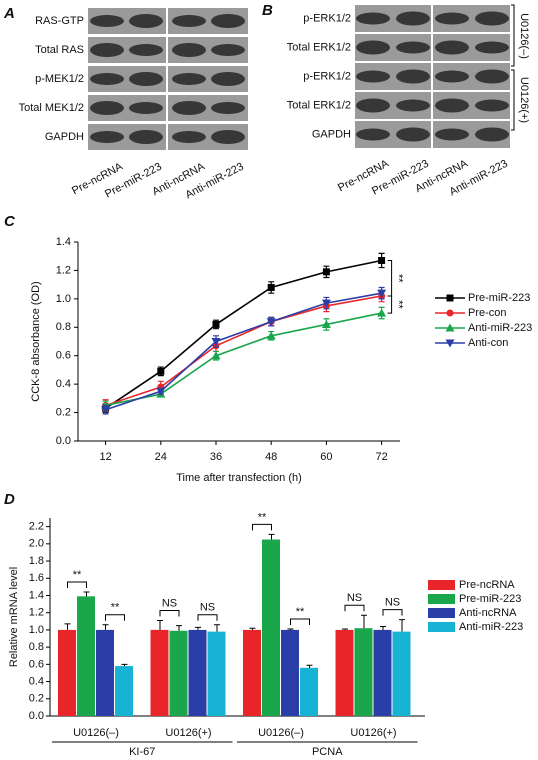 This screenshot has width=538, height=760. What do you see at coordinates (488, 343) in the screenshot?
I see `legend-label: Anti-con` at bounding box center [488, 343].